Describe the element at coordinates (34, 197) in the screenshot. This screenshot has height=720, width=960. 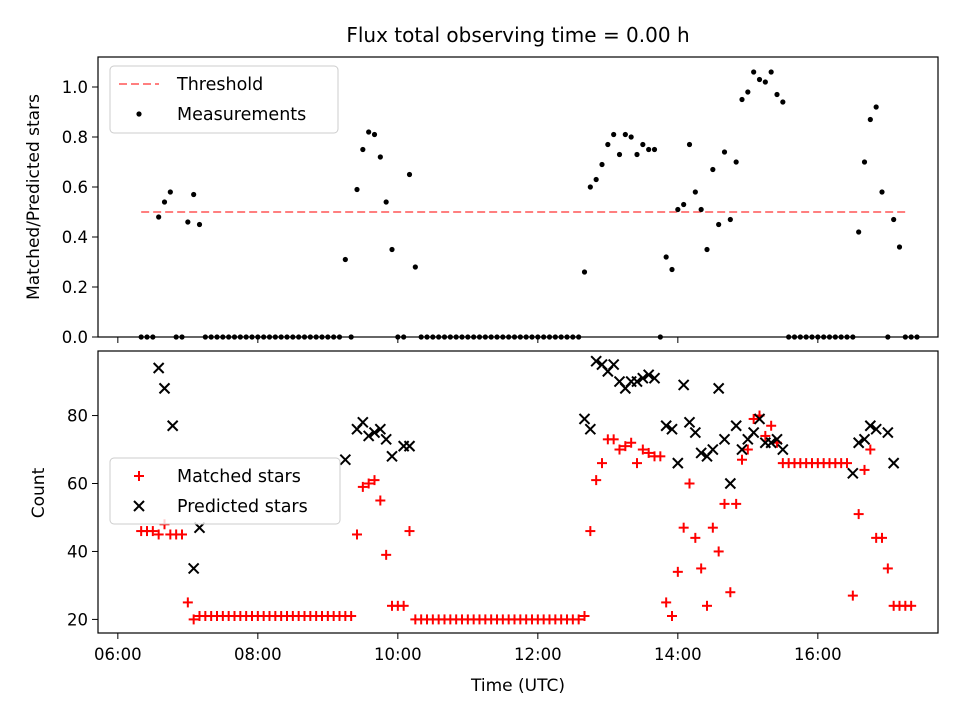
I see `top-y-axis-label: Matched/Predicted stars` at that location.